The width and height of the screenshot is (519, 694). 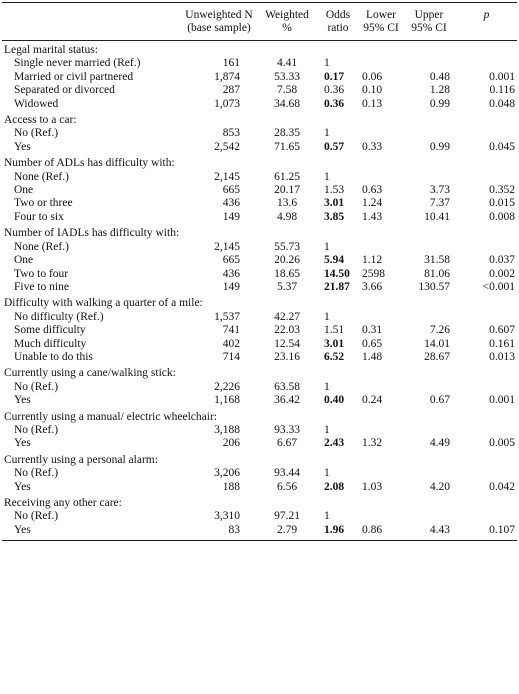 What do you see at coordinates (227, 146) in the screenshot?
I see `cell: 2,542` at bounding box center [227, 146].